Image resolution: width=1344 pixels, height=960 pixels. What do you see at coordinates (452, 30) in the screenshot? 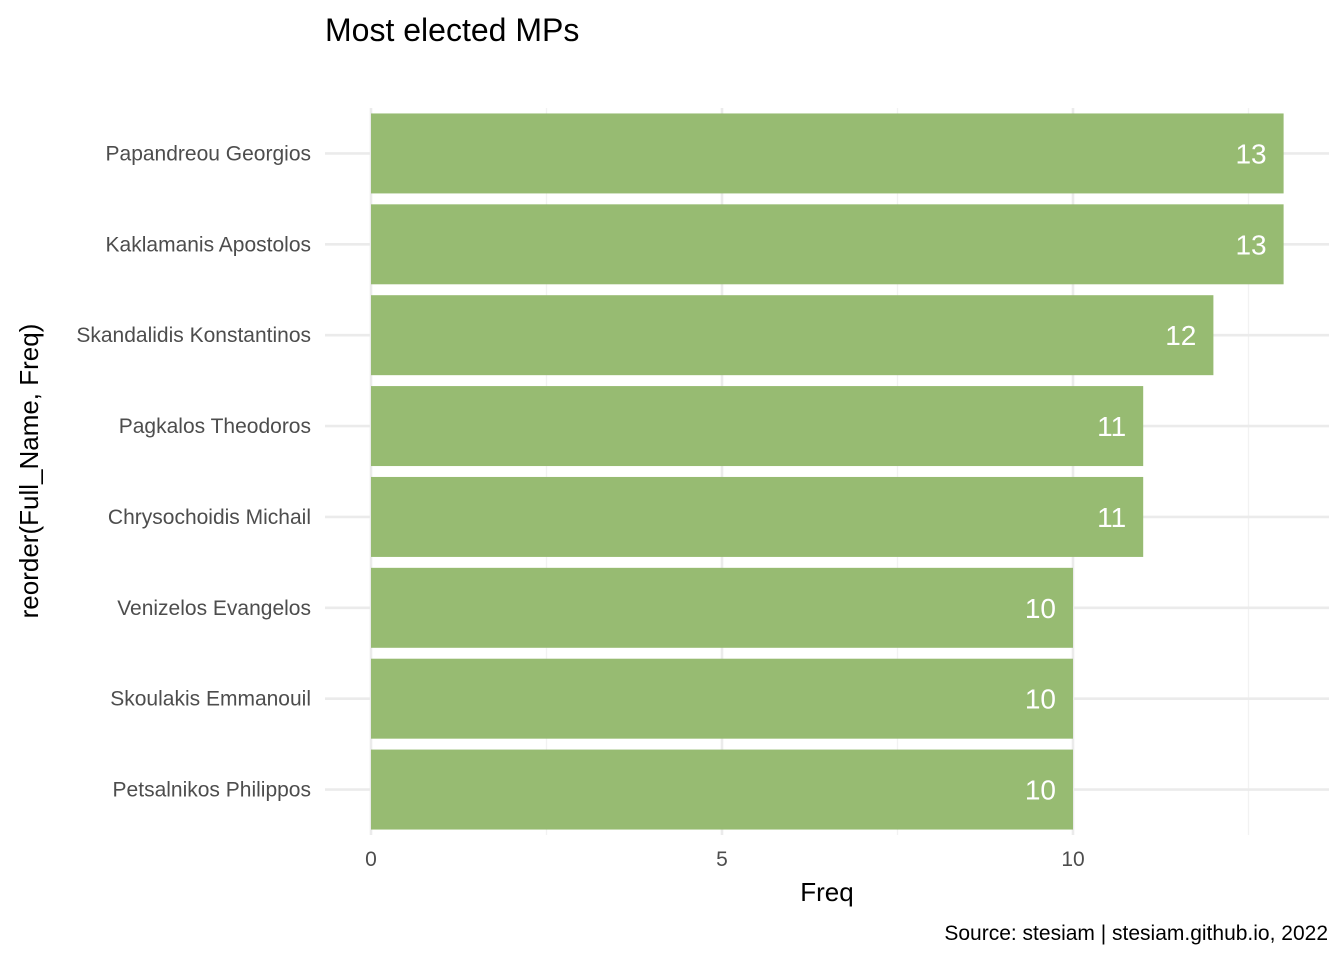
I see `chart-title: Most elected MPs` at bounding box center [452, 30].